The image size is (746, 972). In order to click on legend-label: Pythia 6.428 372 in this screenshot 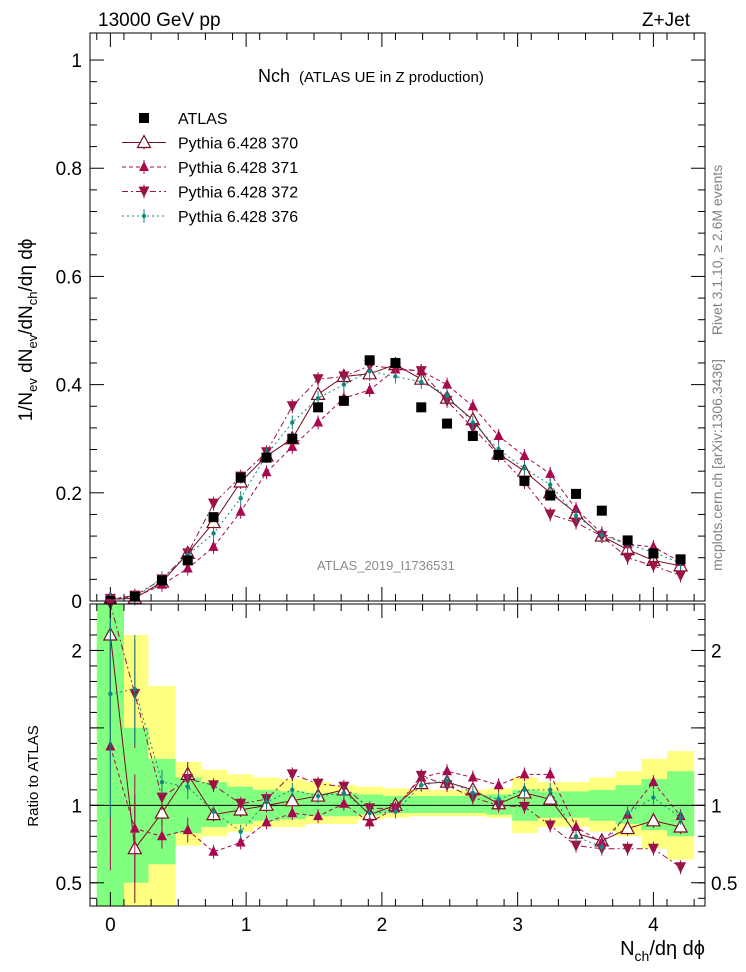, I will do `click(238, 193)`.